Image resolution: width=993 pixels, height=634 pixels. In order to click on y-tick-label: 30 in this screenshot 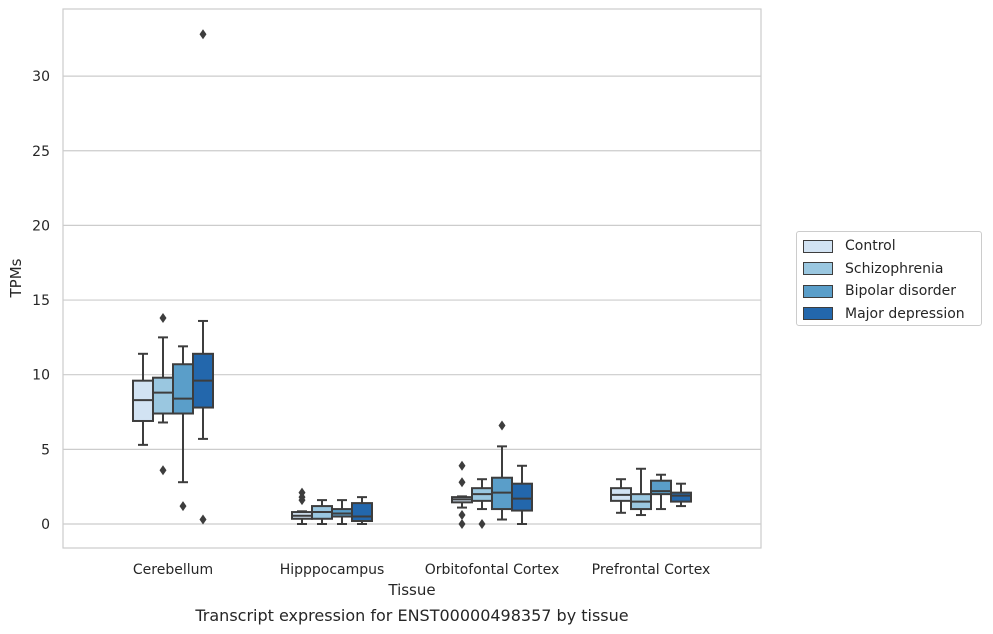, I will do `click(41, 77)`.